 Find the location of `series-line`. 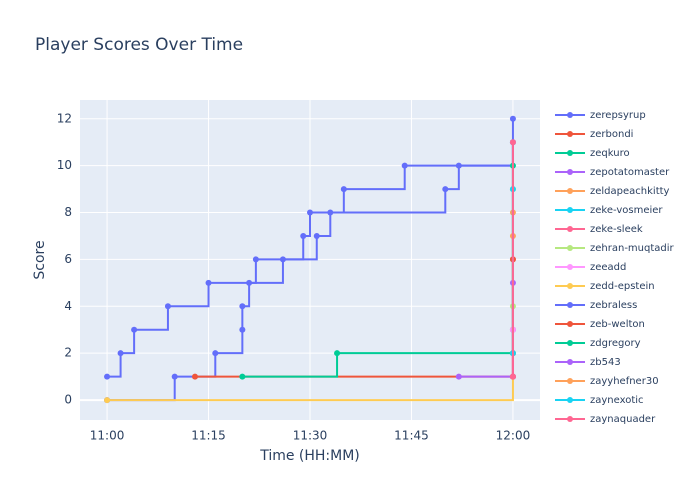

series-line is located at coordinates (310, 389).